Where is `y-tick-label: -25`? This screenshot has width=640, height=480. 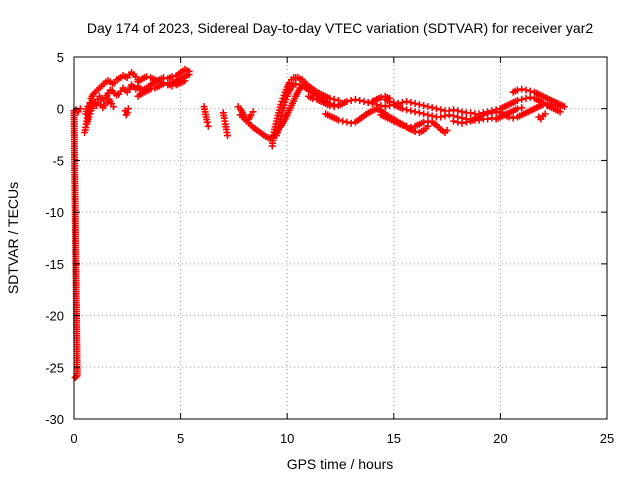 y-tick-label: -25 is located at coordinates (54, 367).